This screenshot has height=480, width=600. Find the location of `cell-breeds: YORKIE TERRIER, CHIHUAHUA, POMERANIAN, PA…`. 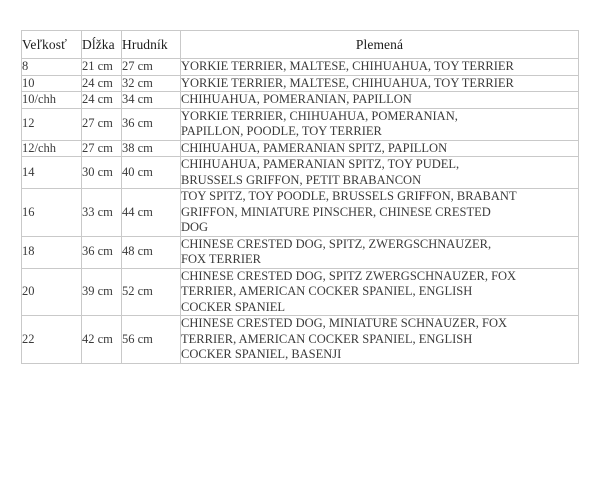

cell-breeds: YORKIE TERRIER, CHIHUAHUA, POMERANIAN, PA… is located at coordinates (379, 124).